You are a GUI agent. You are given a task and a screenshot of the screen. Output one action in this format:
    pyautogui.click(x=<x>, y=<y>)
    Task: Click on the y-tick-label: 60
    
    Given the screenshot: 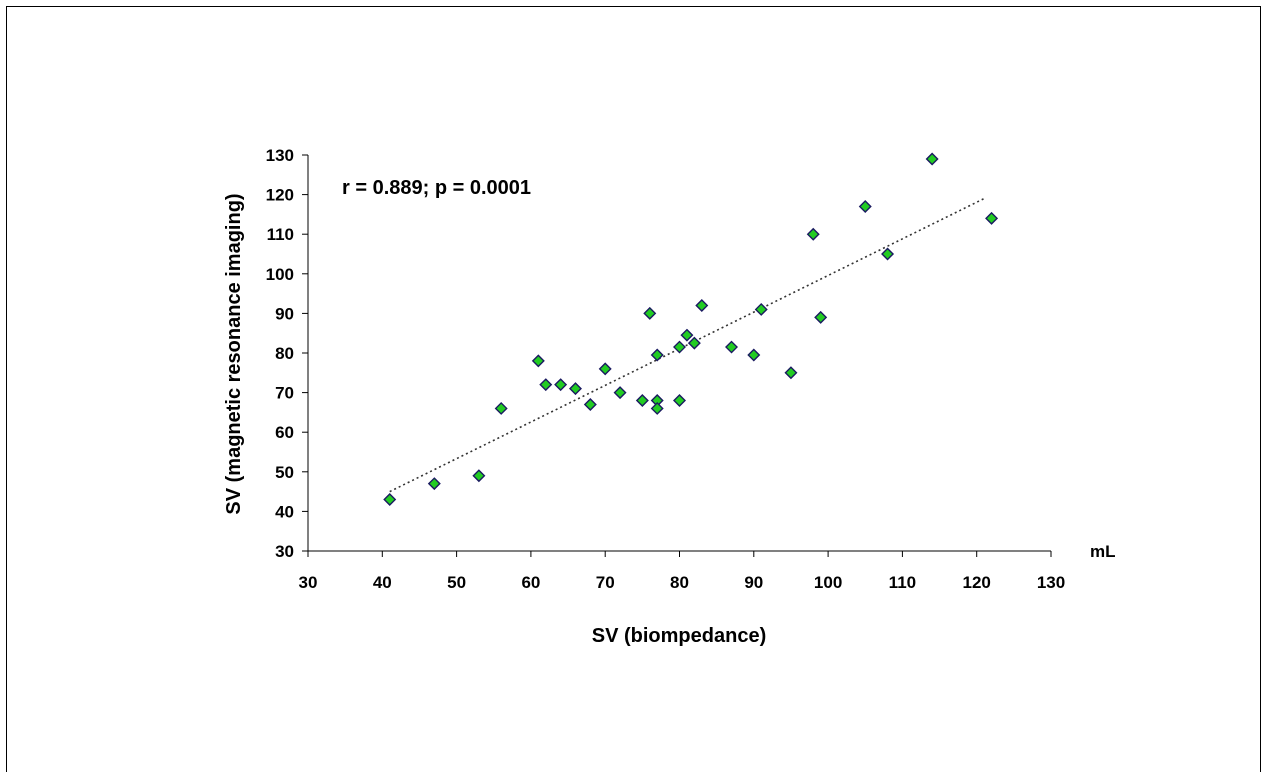 What is the action you would take?
    pyautogui.click(x=284, y=432)
    